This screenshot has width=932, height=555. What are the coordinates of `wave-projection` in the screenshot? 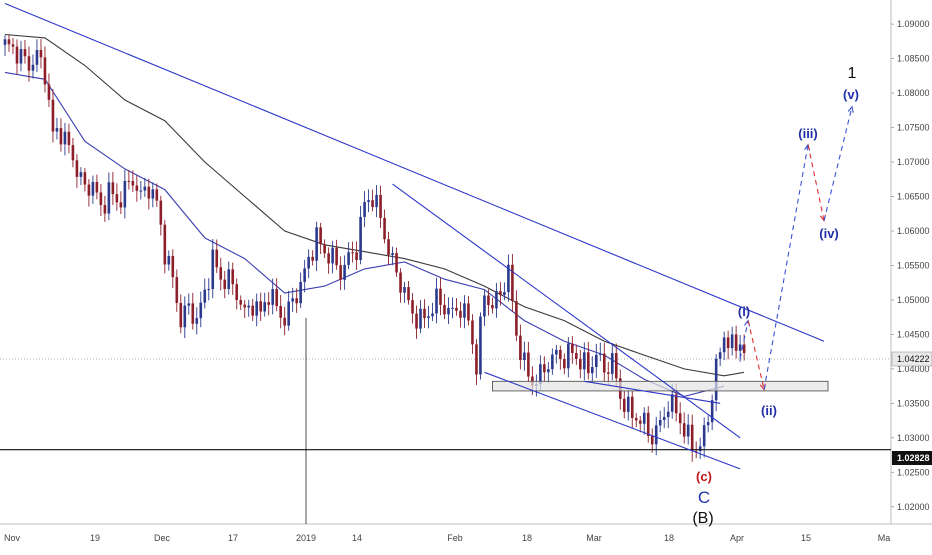 It's located at (796, 248).